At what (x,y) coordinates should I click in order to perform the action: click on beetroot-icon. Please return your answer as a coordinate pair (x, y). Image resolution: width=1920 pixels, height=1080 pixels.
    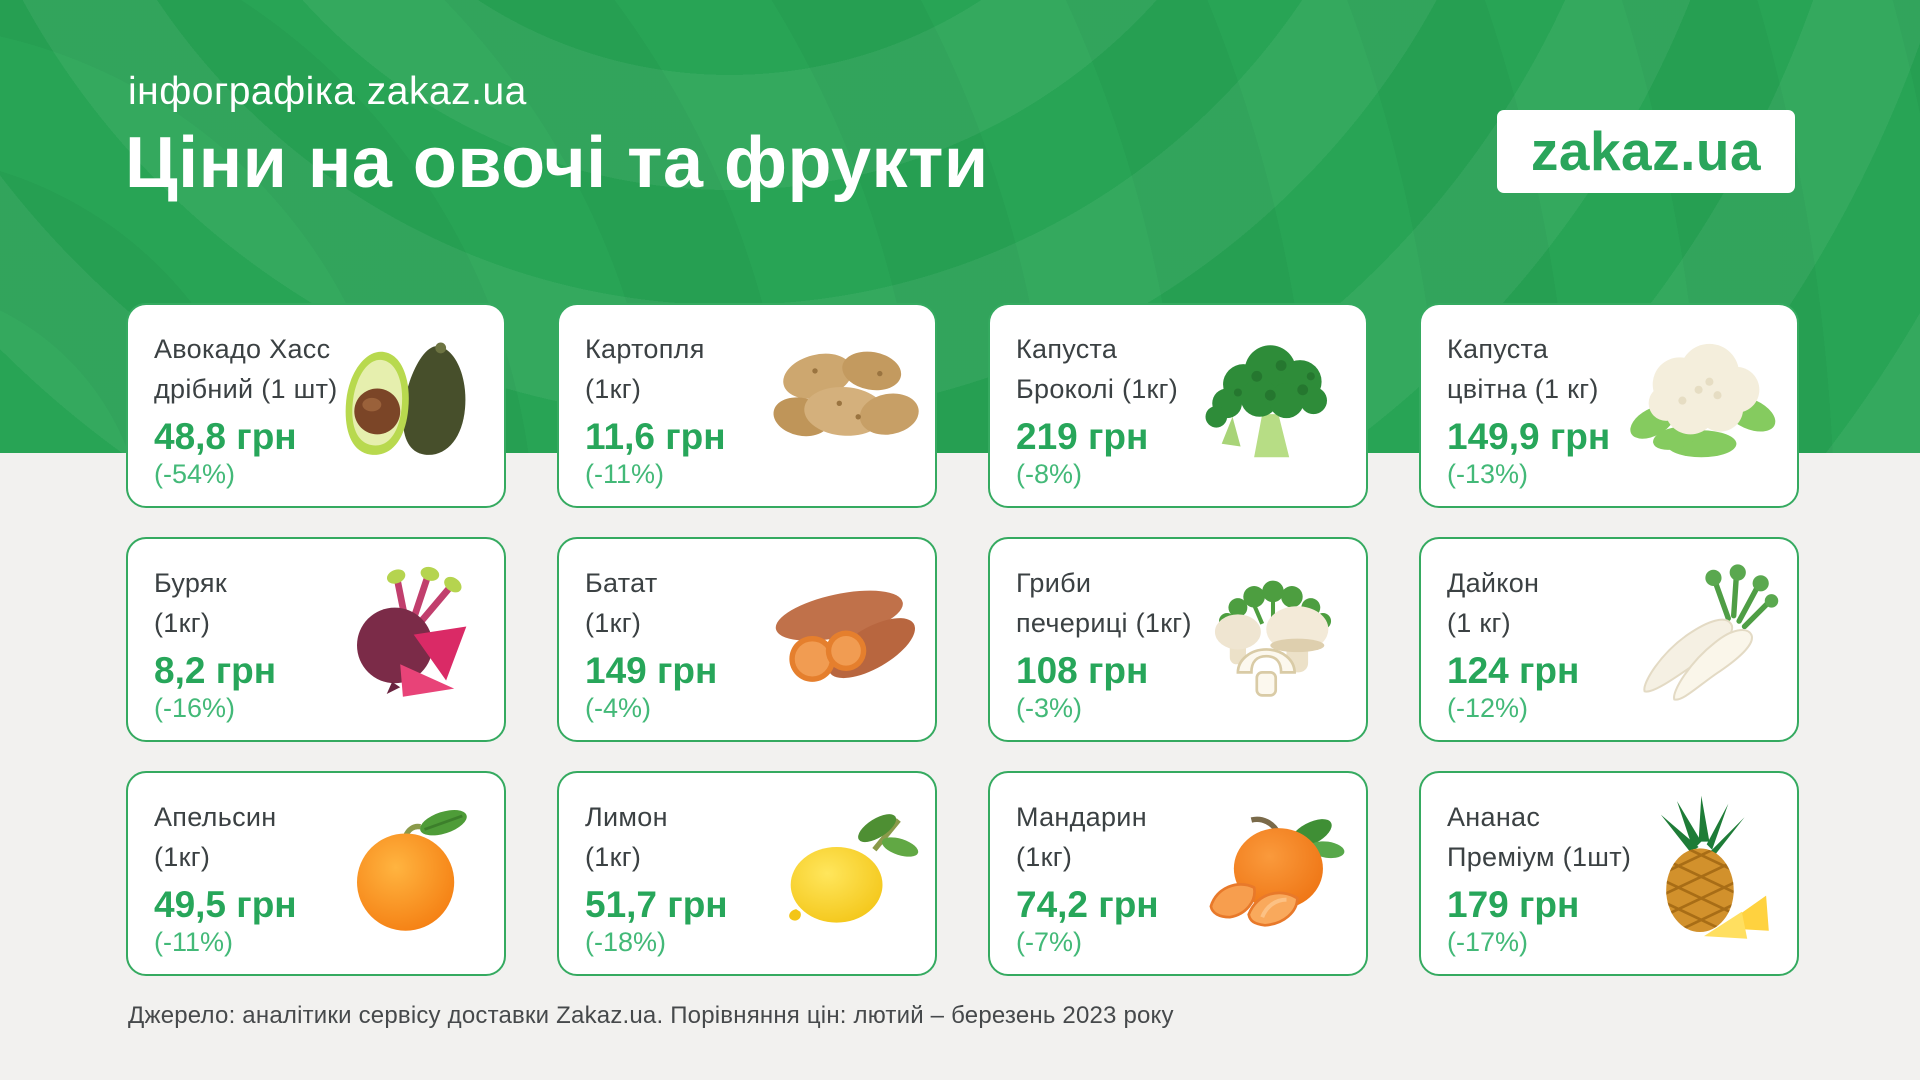
    Looking at the image, I should click on (411, 640).